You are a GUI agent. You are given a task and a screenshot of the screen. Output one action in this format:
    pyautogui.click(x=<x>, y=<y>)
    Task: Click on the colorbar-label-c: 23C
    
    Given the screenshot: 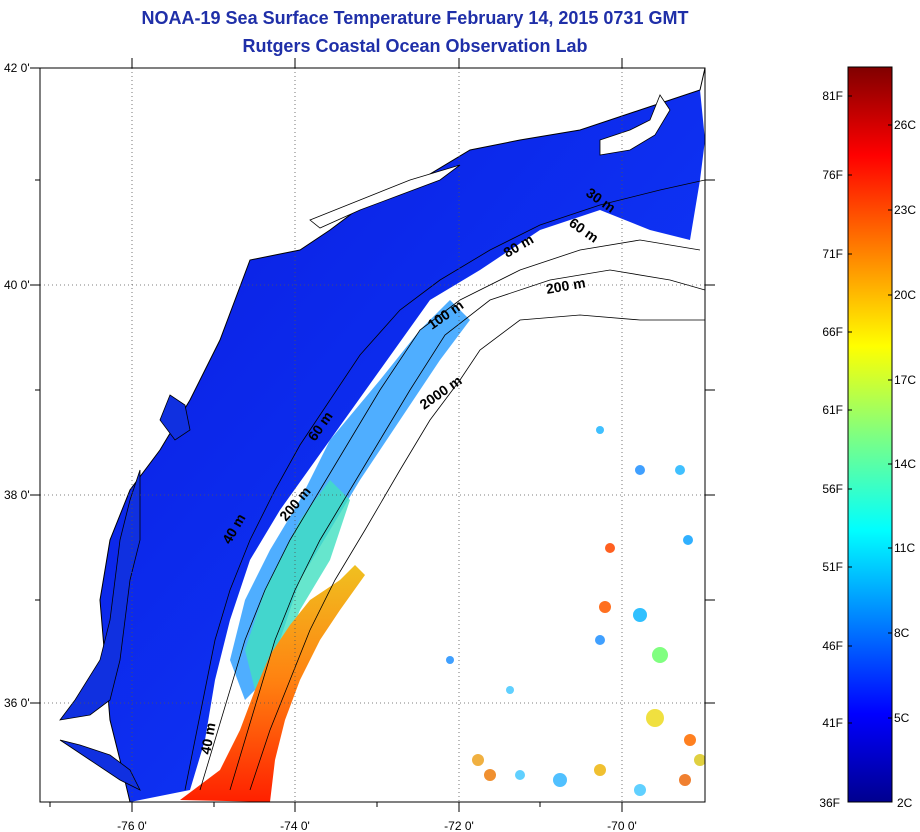 What is the action you would take?
    pyautogui.click(x=905, y=210)
    